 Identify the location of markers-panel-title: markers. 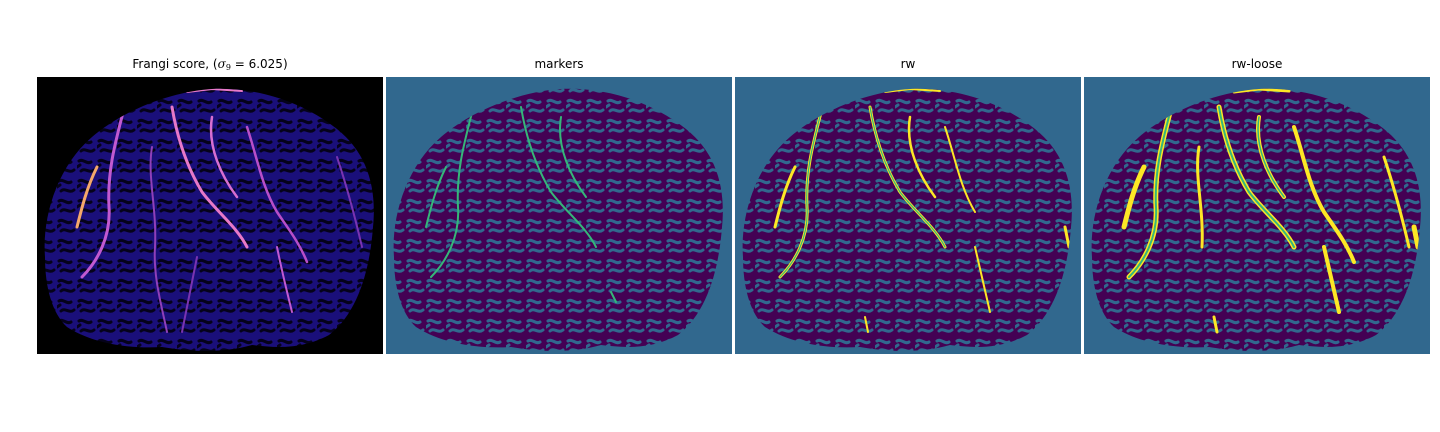
(559, 64).